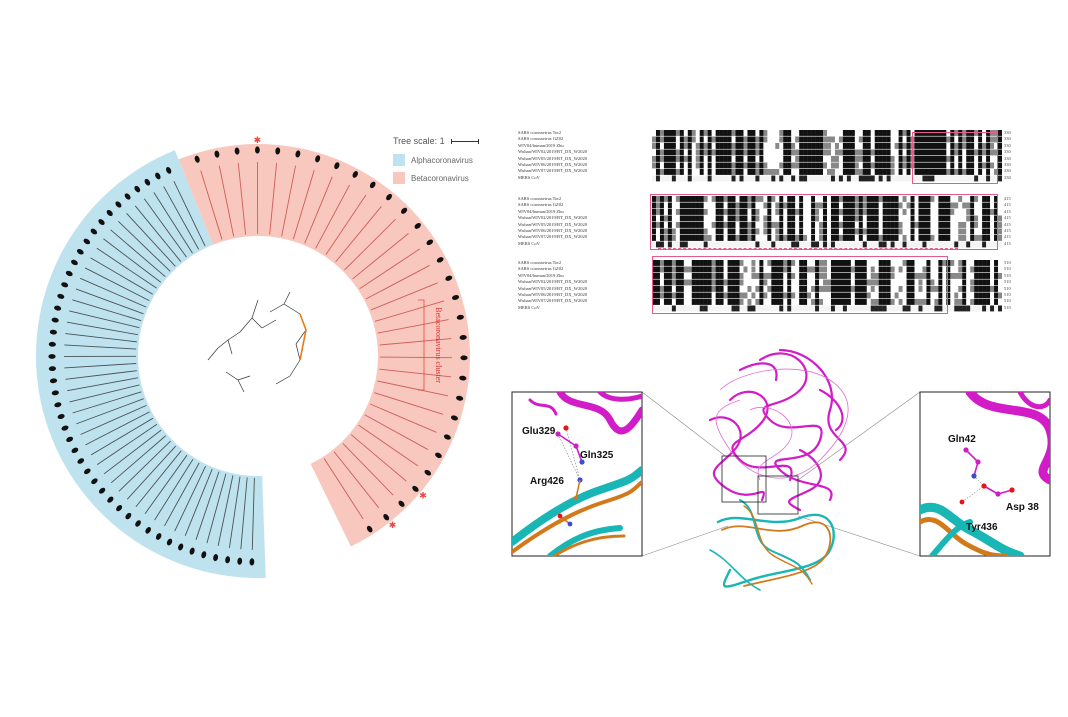 The image size is (1068, 717). Describe the element at coordinates (1007, 155) in the screenshot. I see `alignment-end-numbers: 330 330 330 330 330 330 330 330` at that location.